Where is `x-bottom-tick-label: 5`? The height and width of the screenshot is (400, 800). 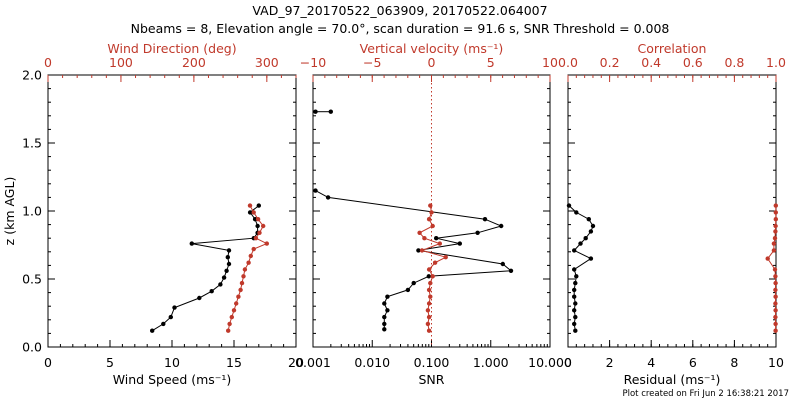
x-bottom-tick-label: 5 is located at coordinates (110, 362).